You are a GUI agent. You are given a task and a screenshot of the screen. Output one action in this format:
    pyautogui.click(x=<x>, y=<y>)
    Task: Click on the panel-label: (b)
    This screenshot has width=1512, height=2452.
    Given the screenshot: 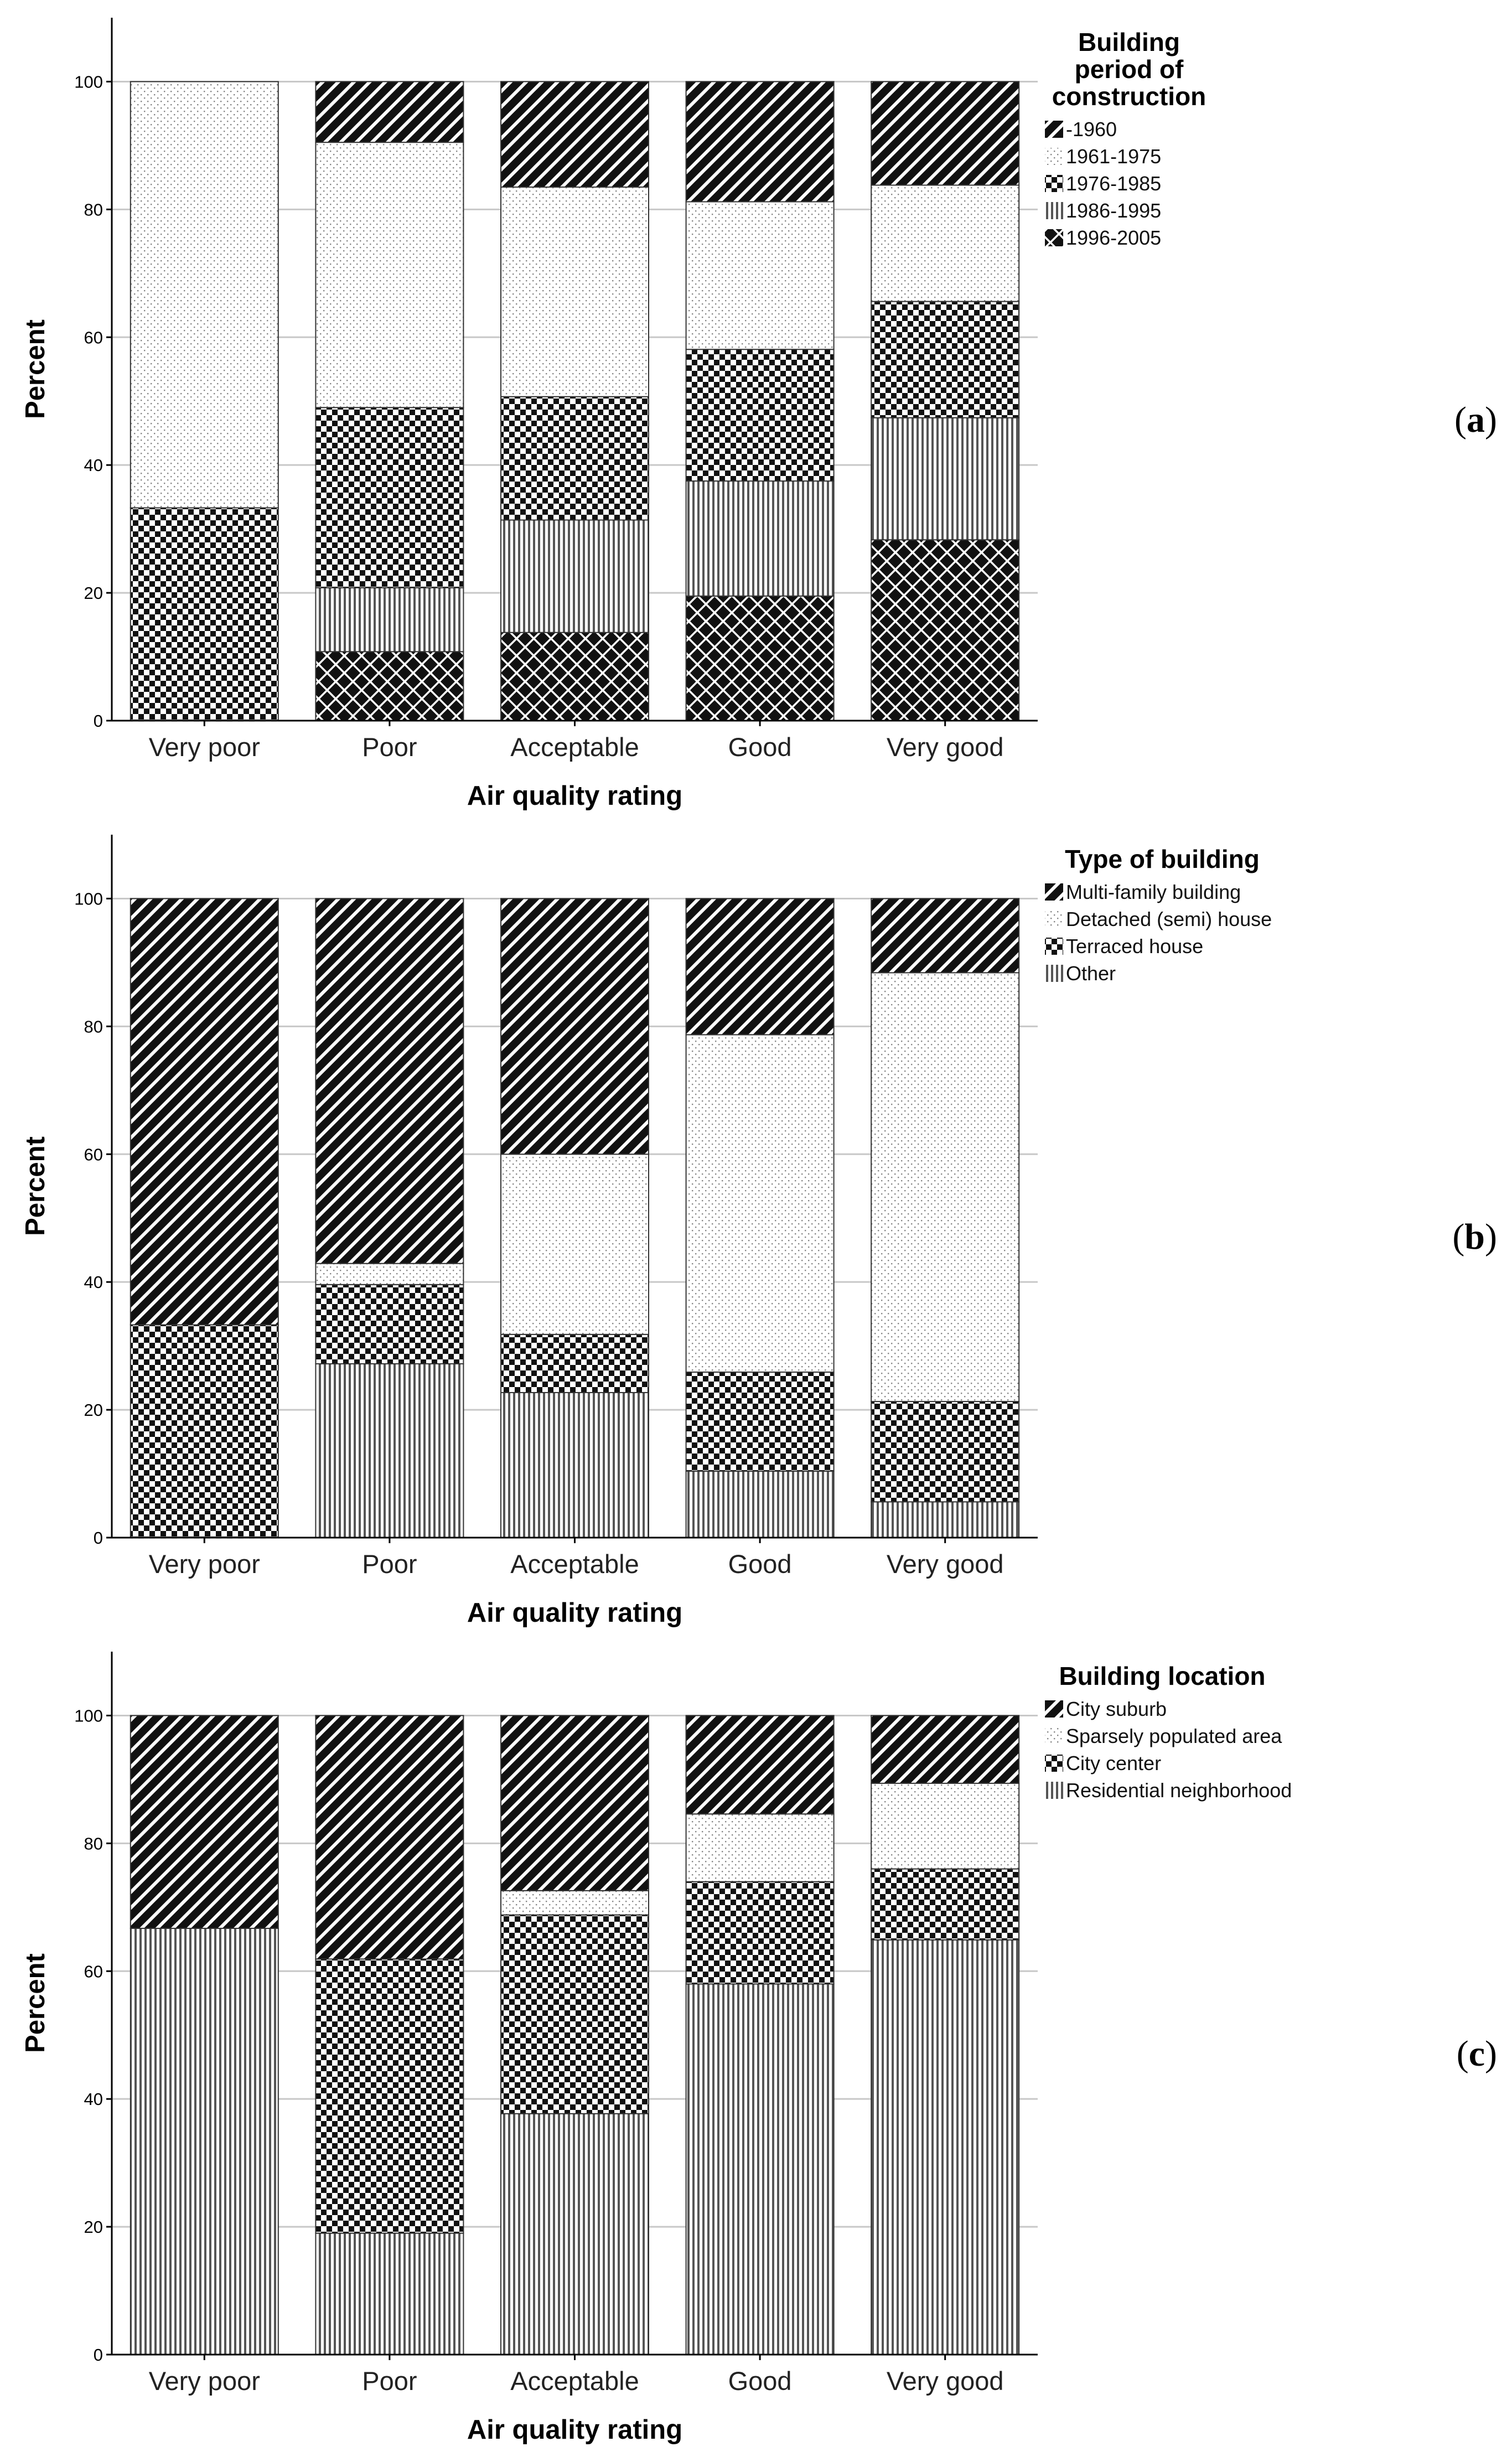 What is the action you would take?
    pyautogui.click(x=1474, y=1237)
    